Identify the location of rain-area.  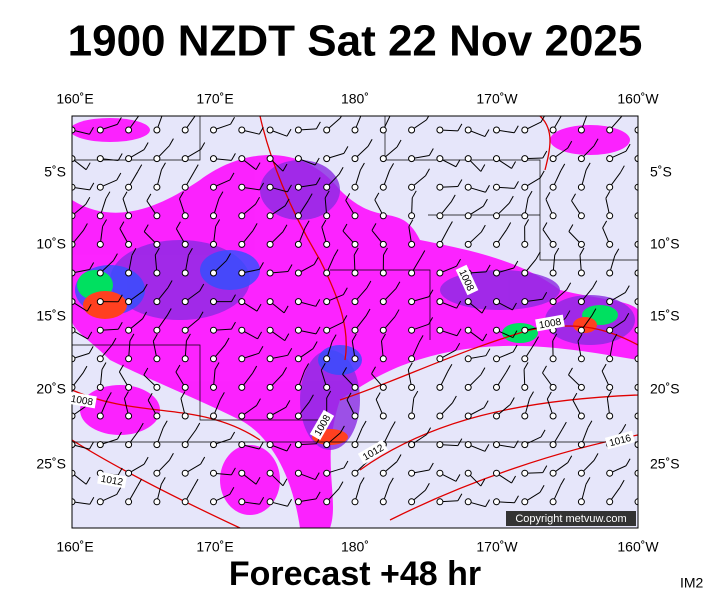
(120, 410).